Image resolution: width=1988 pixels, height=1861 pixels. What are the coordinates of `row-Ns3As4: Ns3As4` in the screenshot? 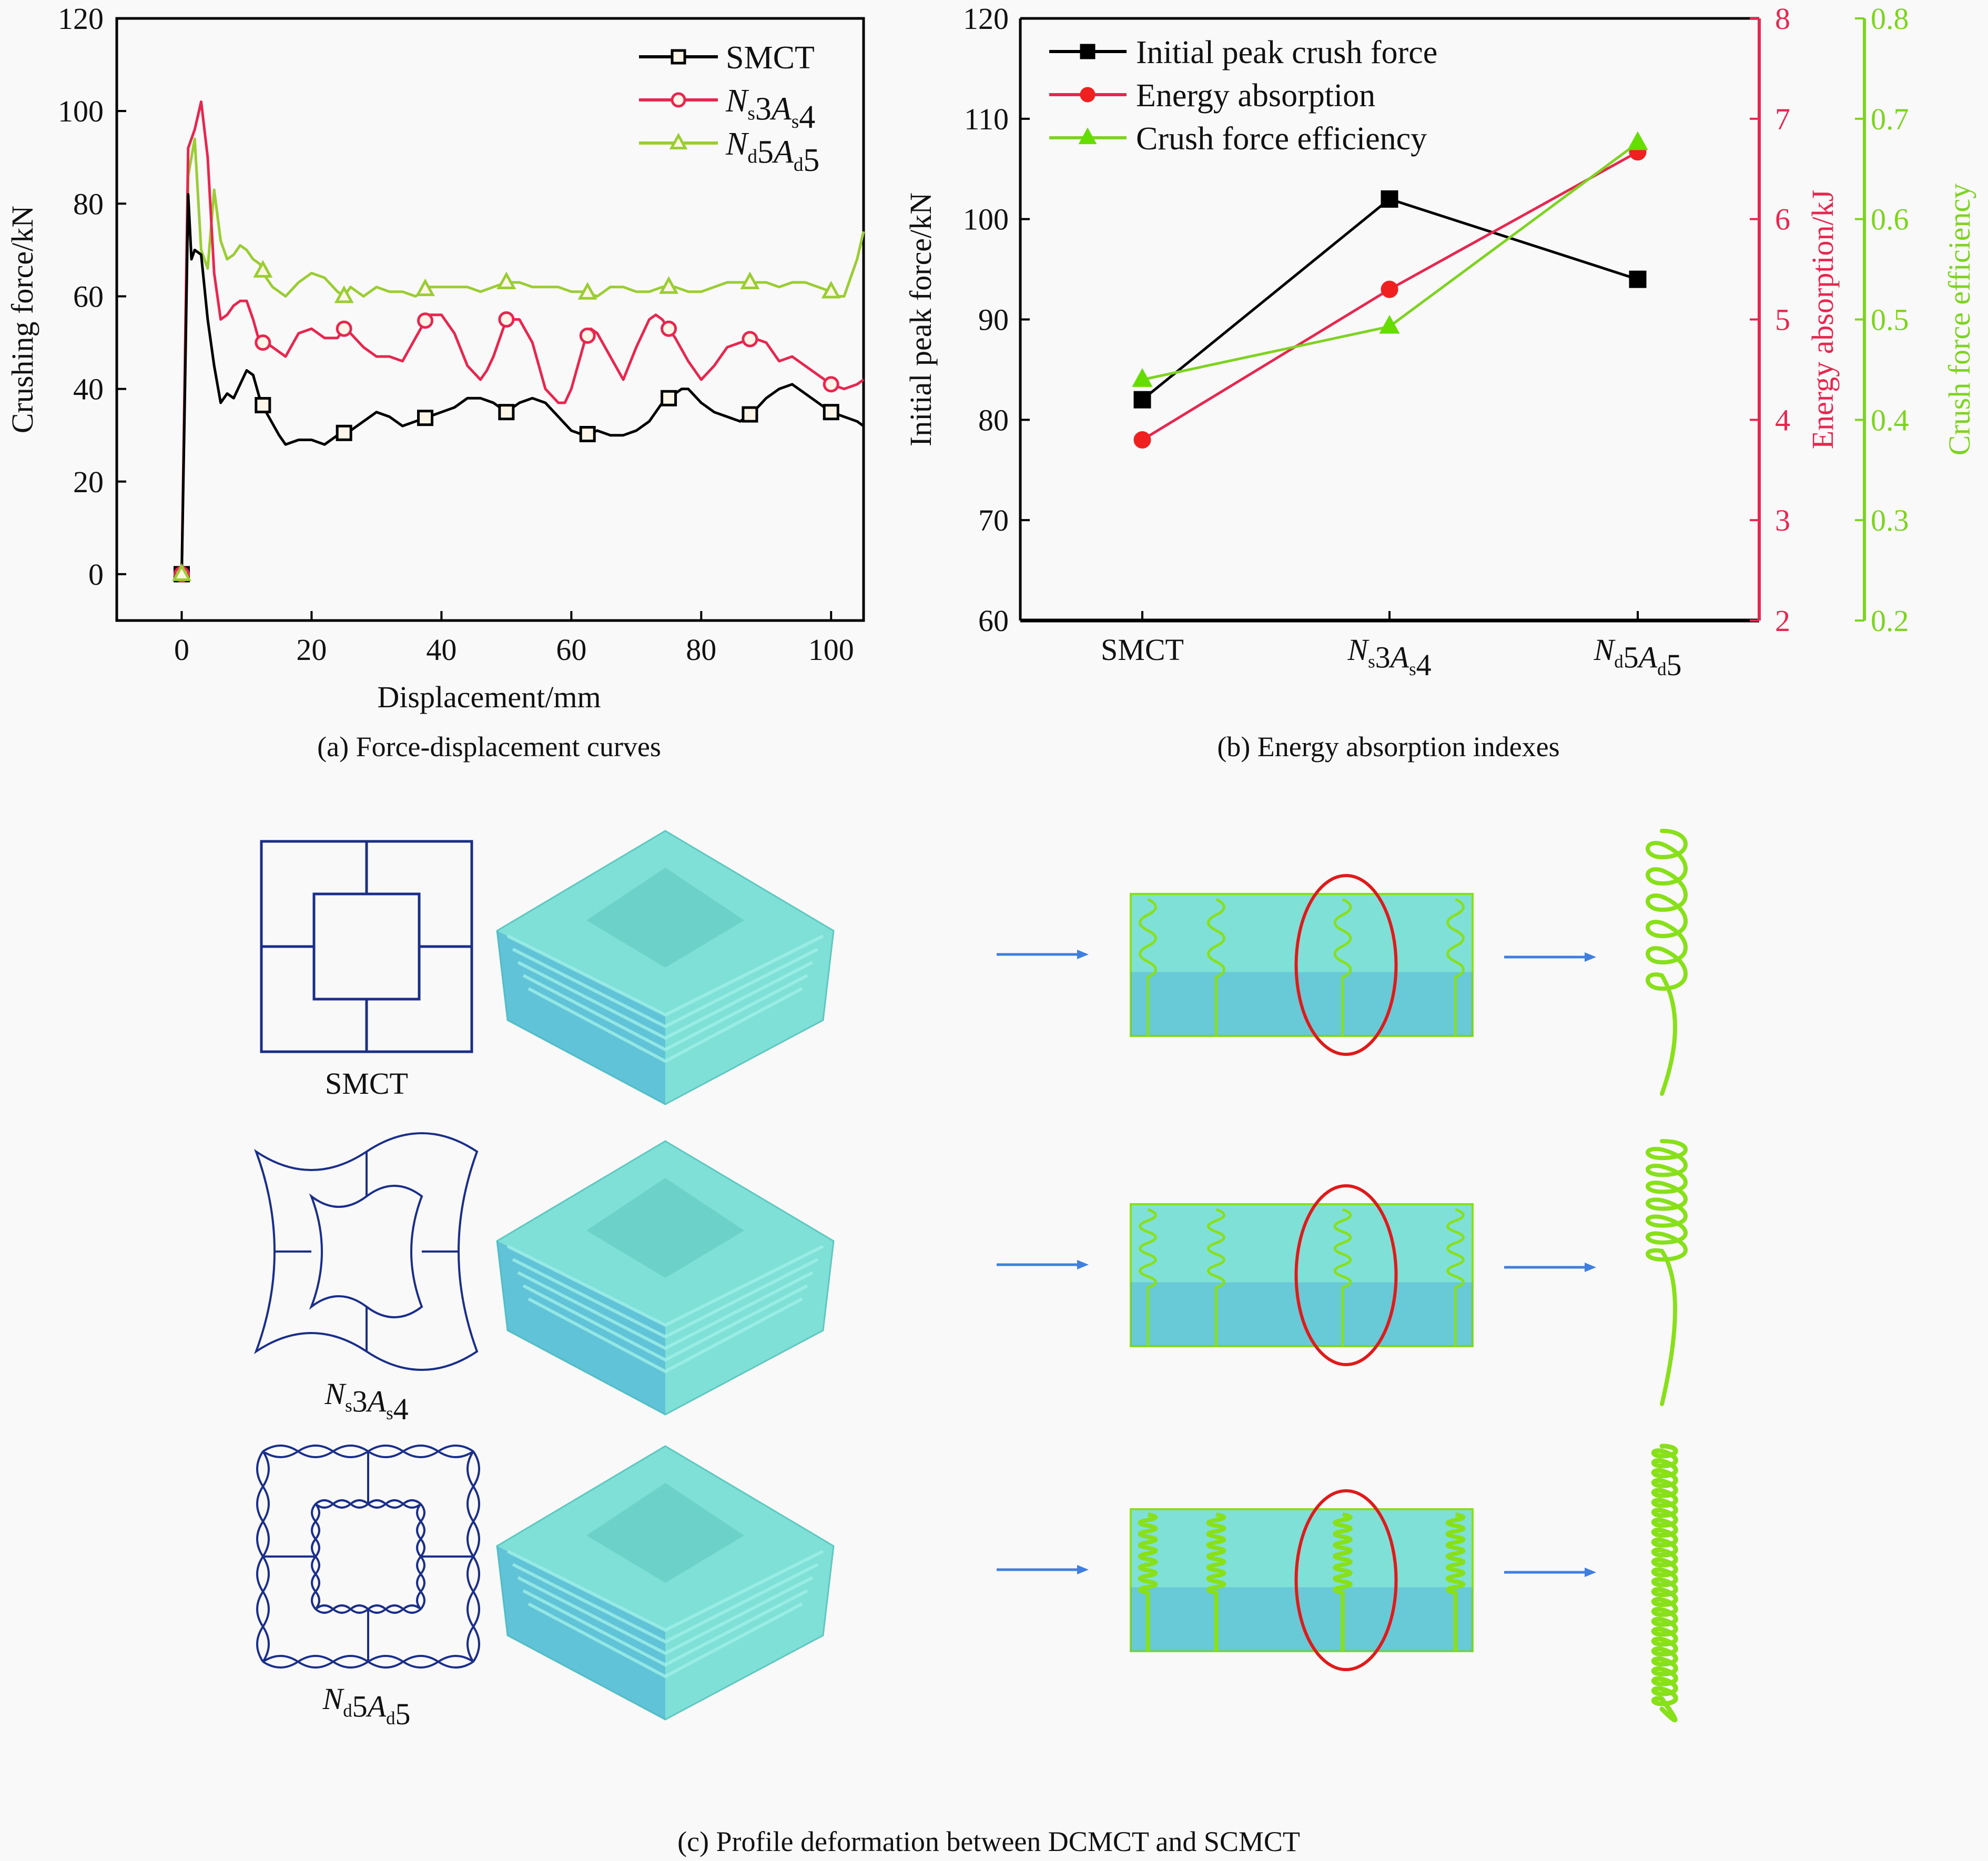 It's located at (971, 1279).